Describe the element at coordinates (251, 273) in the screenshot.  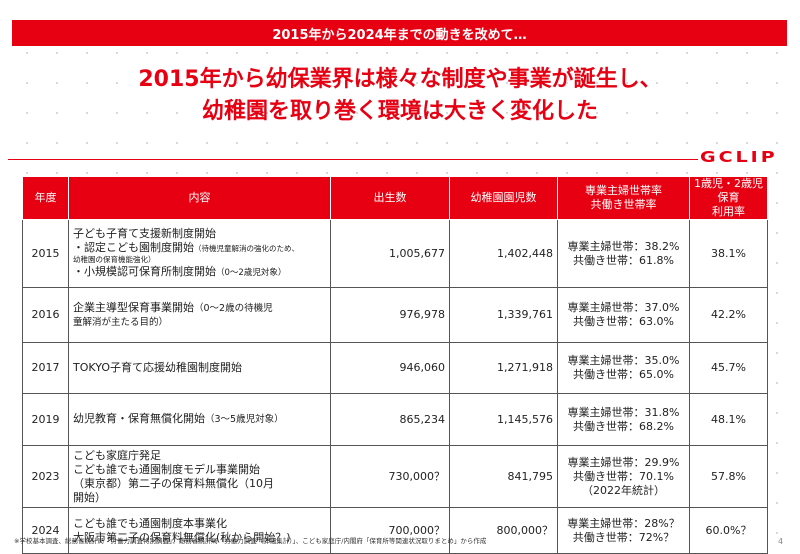
I see `content-note: （0〜2歳児対象）` at that location.